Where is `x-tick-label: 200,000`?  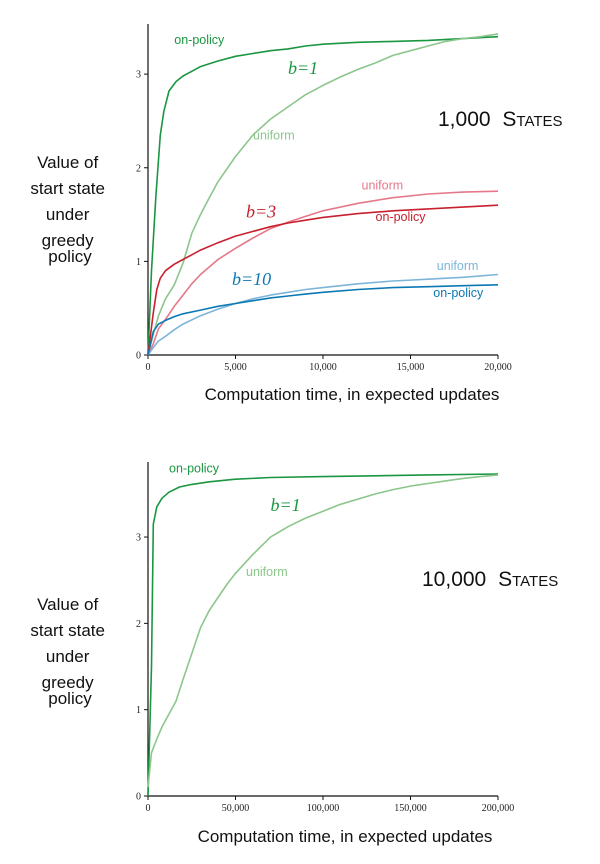
x-tick-label: 200,000 is located at coordinates (498, 808).